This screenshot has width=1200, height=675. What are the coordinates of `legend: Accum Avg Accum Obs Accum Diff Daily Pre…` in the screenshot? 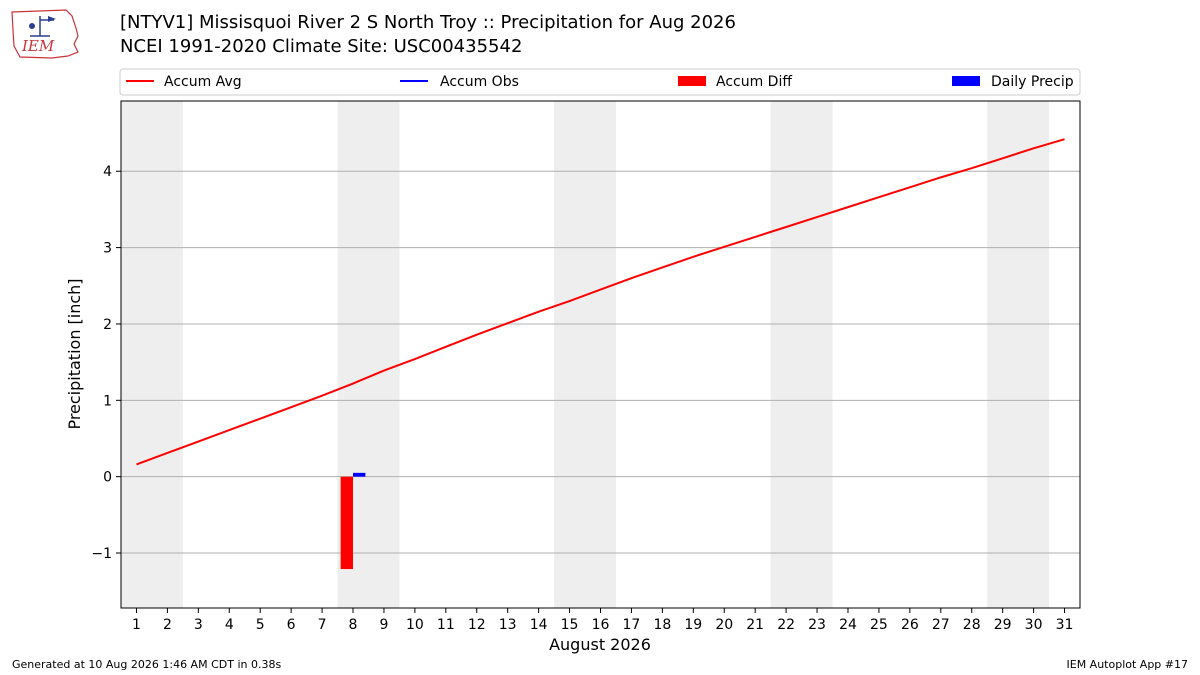 It's located at (600, 82).